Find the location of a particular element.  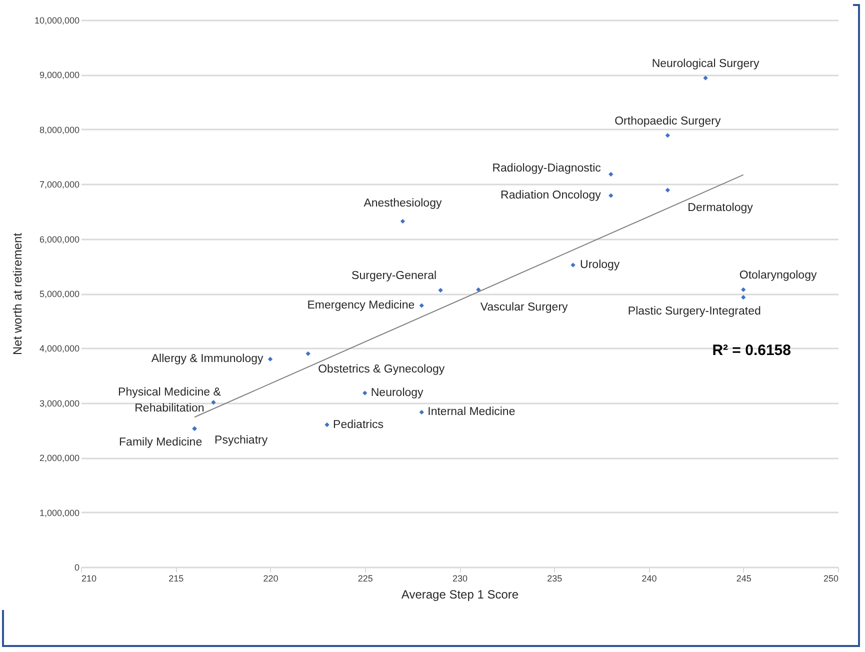

y-tick-label: 9,000,000 is located at coordinates (59, 75).